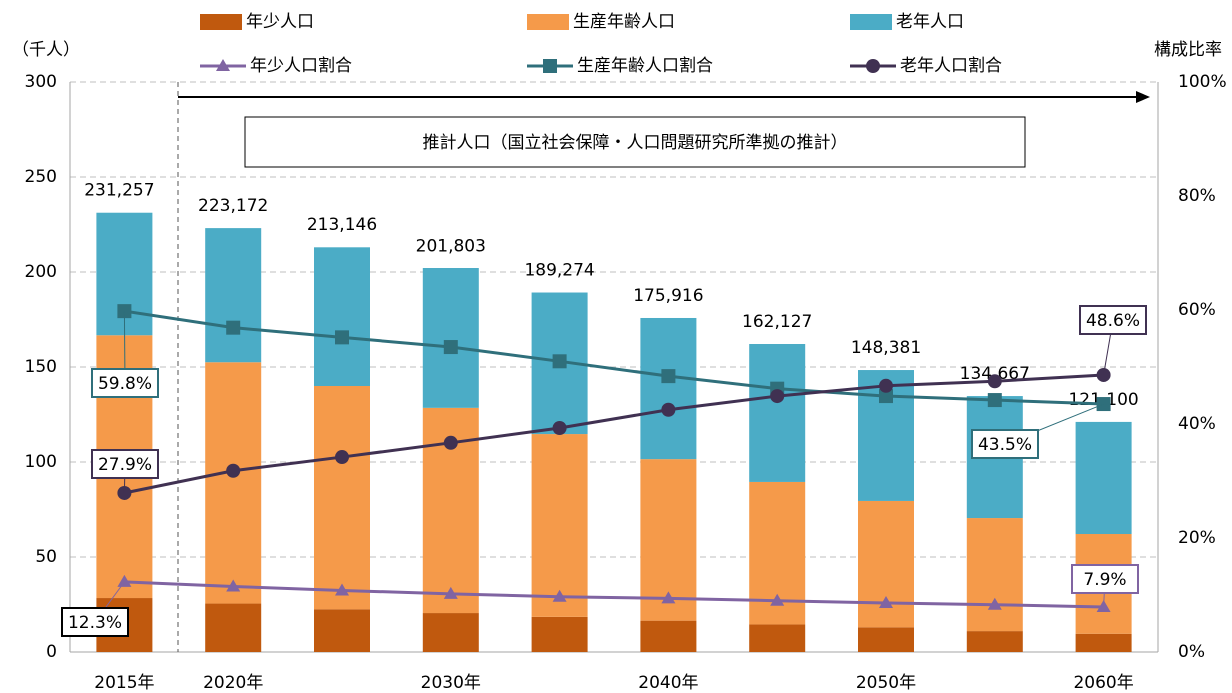  What do you see at coordinates (1197, 310) in the screenshot?
I see `y2-tick-label: 60%` at bounding box center [1197, 310].